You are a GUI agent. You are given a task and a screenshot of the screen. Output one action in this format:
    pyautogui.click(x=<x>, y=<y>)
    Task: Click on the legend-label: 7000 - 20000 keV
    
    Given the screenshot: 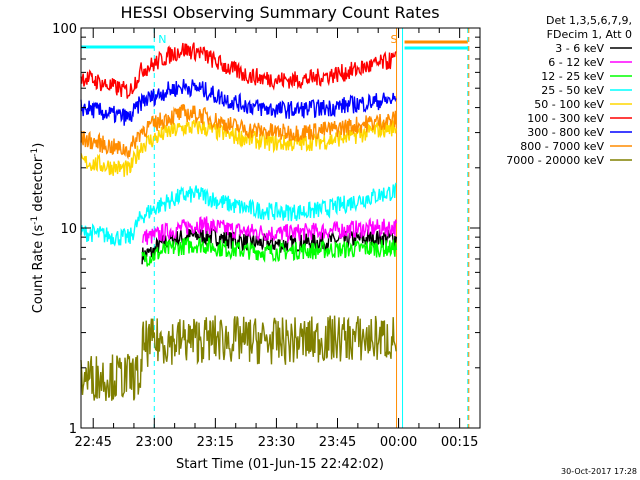 What is the action you would take?
    pyautogui.click(x=555, y=160)
    